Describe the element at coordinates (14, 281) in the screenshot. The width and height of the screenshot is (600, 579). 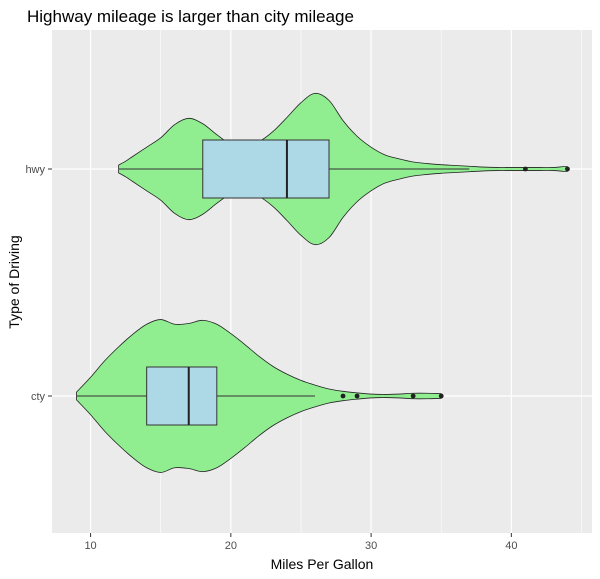
I see `y-axis-title: Type of Driving` at that location.